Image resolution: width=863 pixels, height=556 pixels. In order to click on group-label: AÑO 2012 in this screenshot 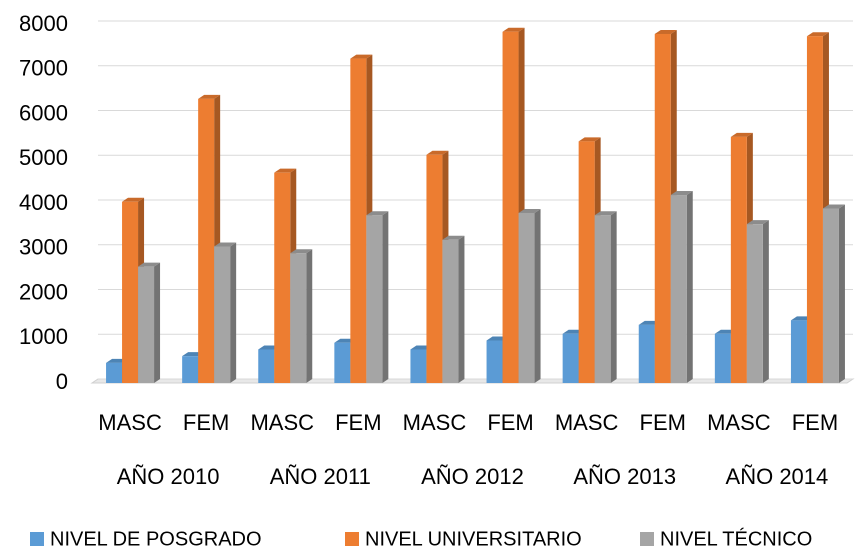, I will do `click(472, 476)`.